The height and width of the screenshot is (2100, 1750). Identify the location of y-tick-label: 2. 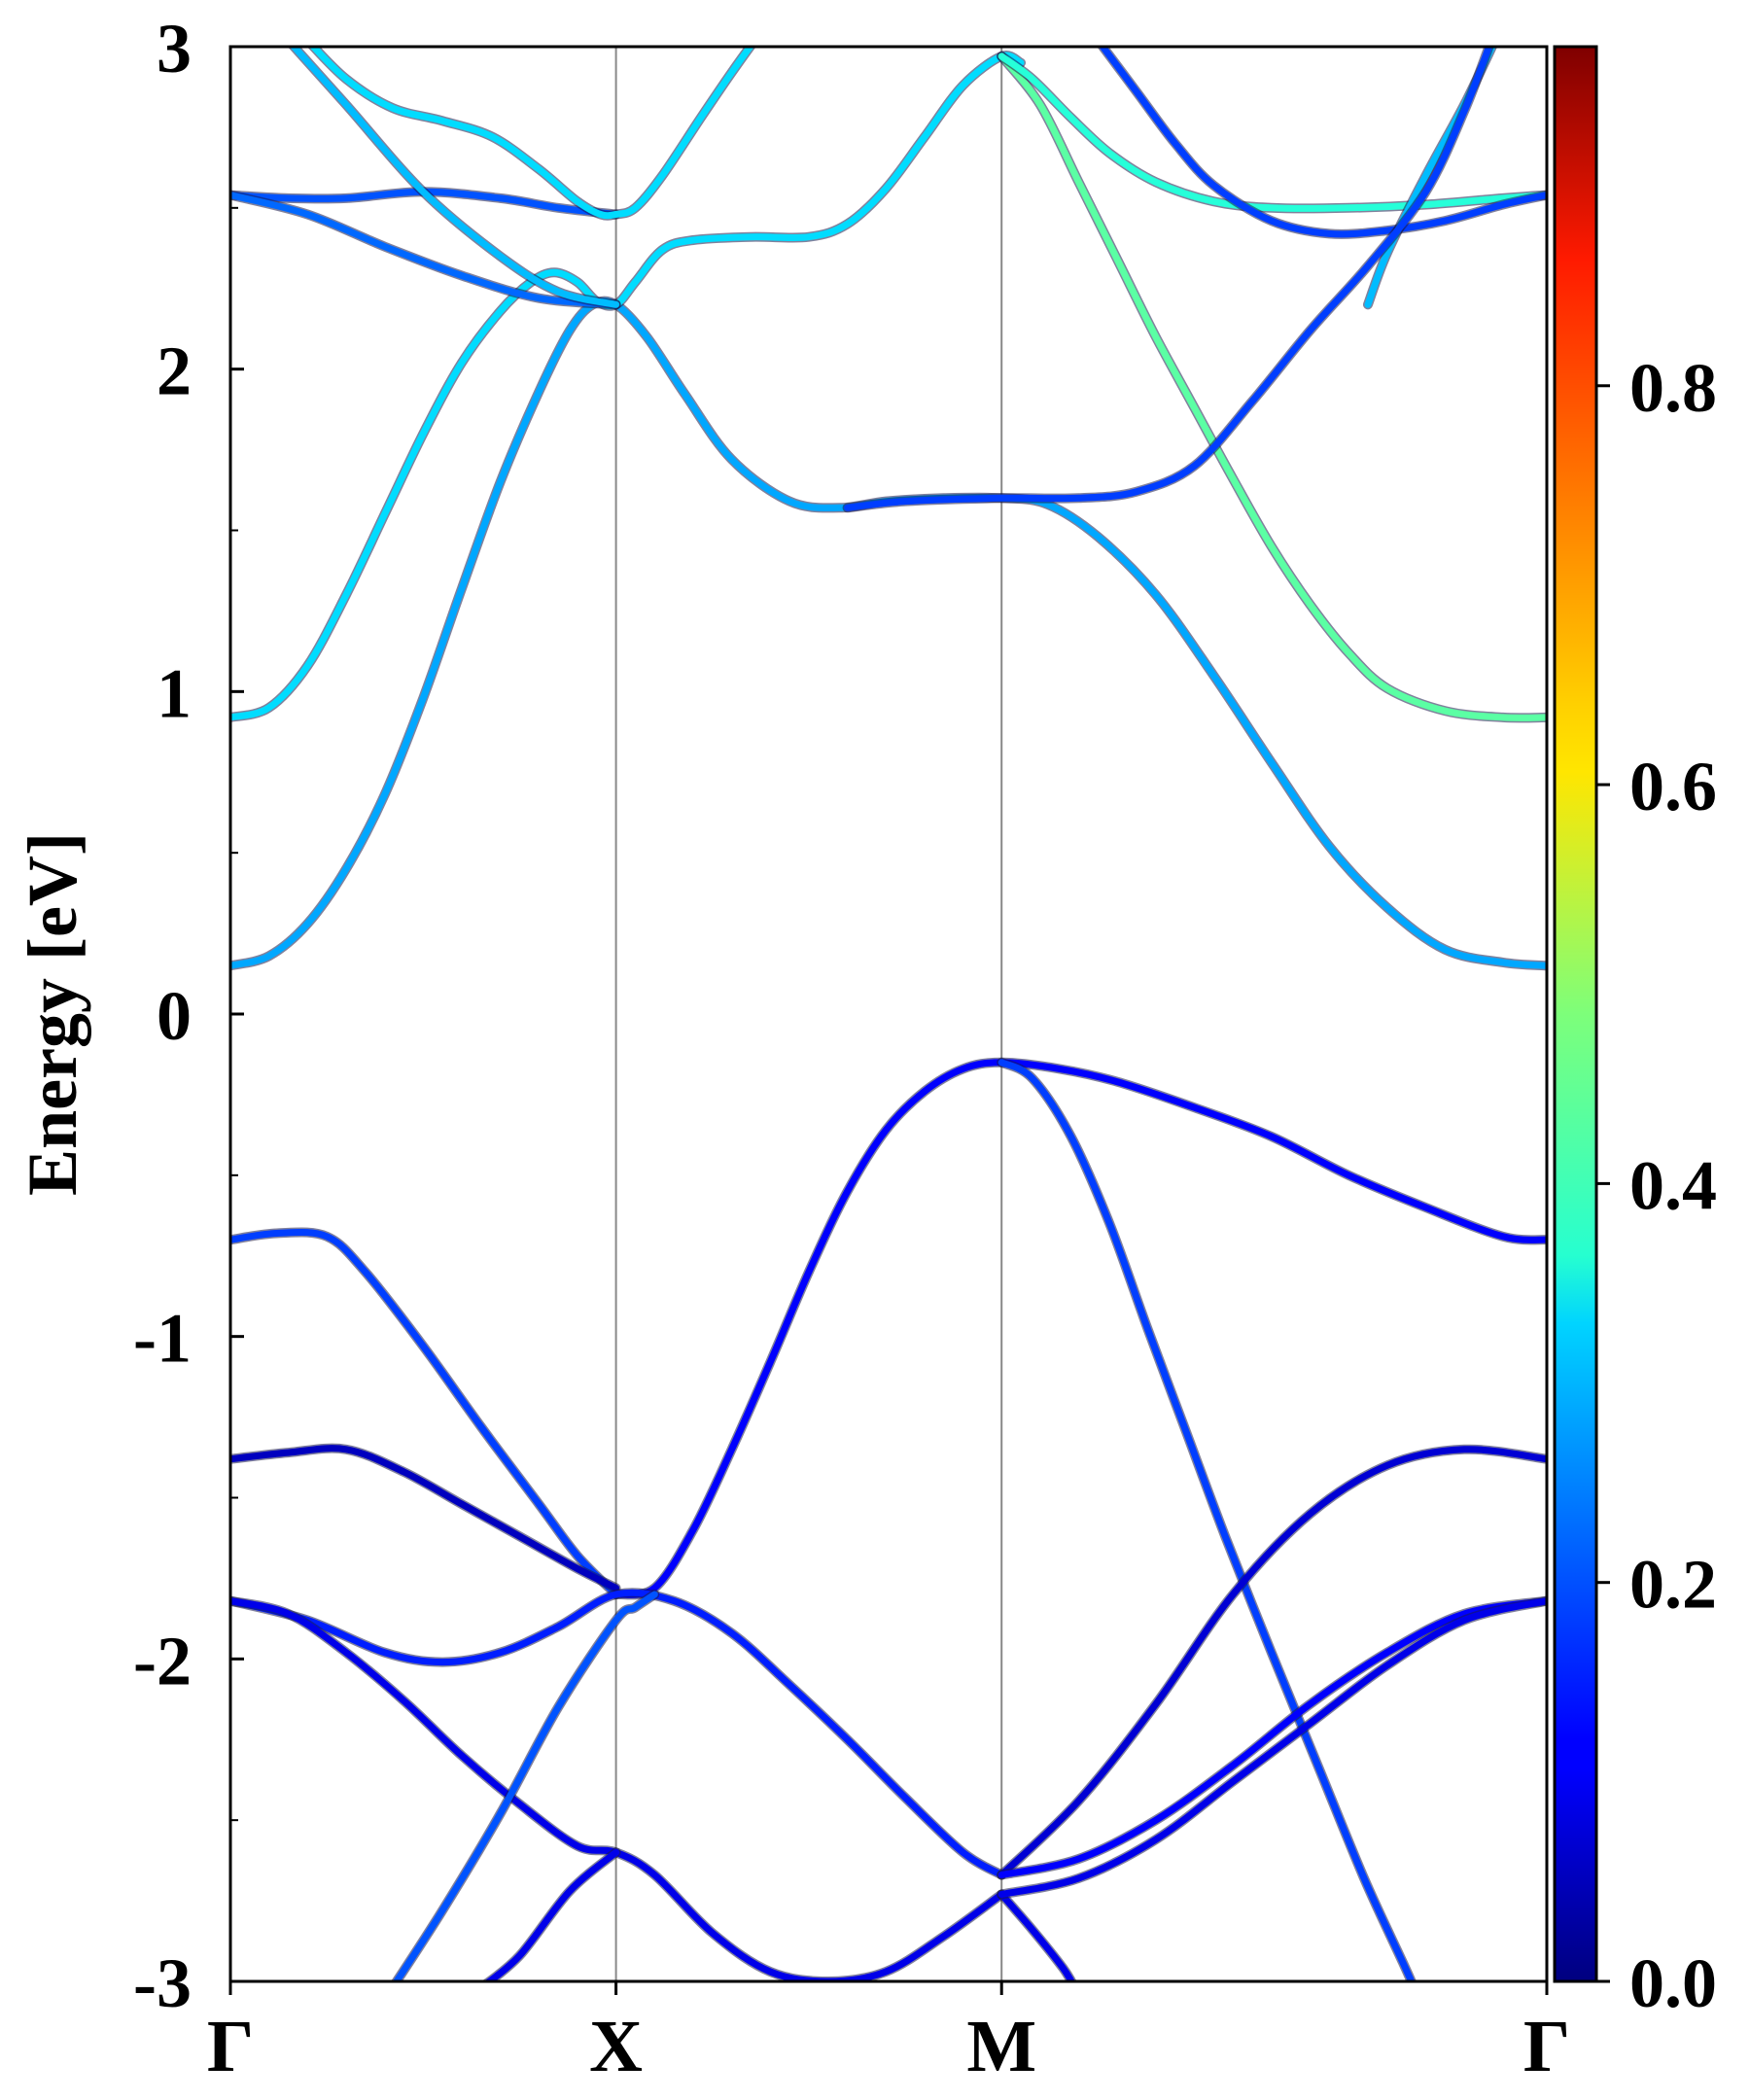
(174, 371).